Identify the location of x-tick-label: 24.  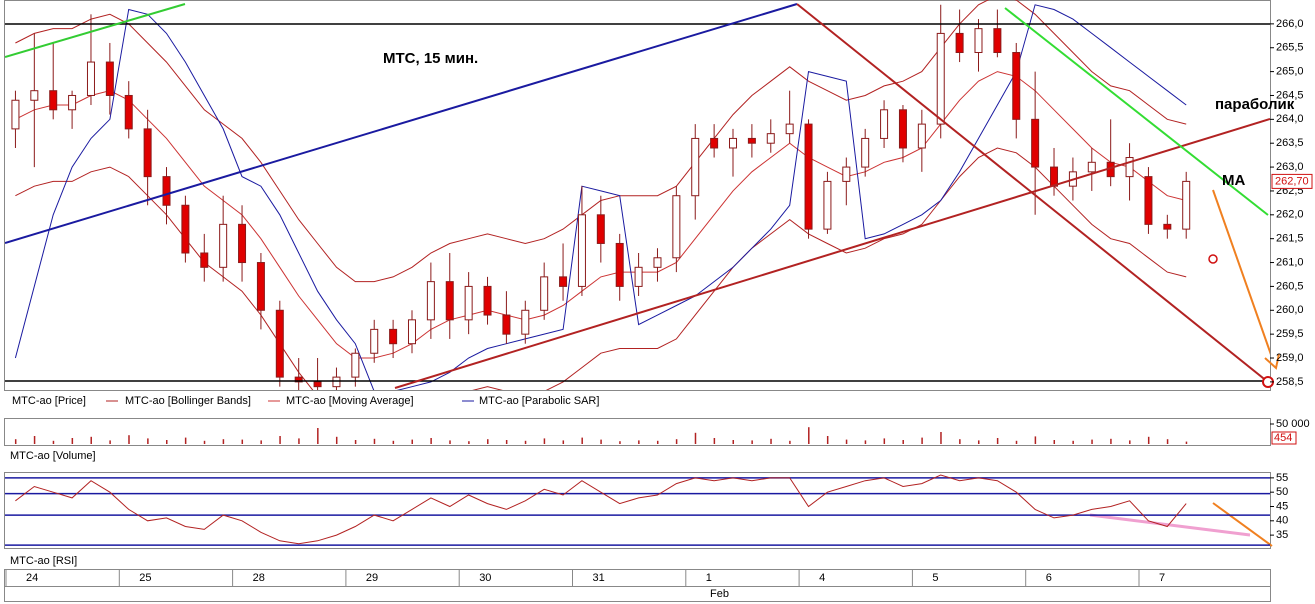
(32, 578).